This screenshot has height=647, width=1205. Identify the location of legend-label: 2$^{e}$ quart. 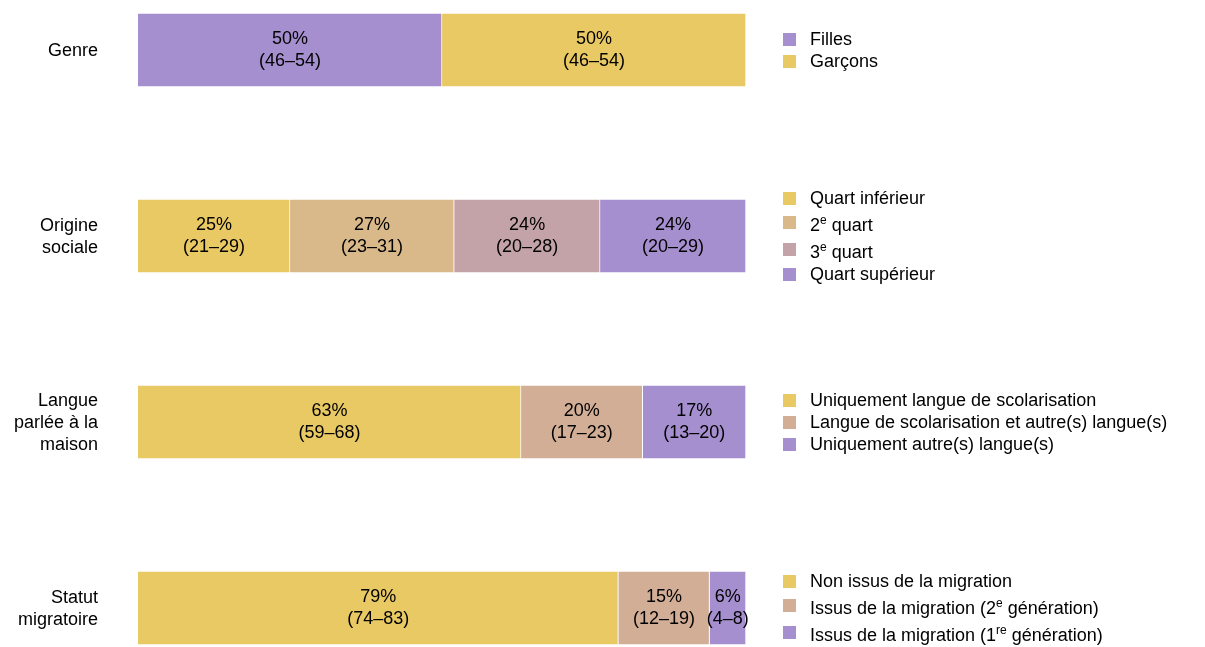
(841, 224).